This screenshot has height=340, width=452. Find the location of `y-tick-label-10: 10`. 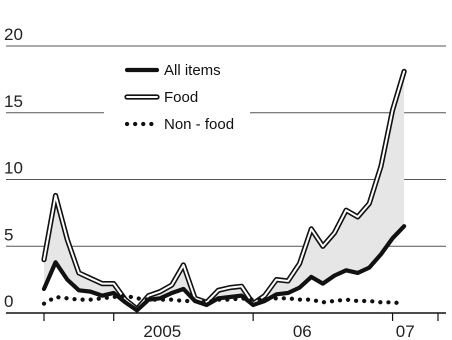

y-tick-label-10: 10 is located at coordinates (13, 168).